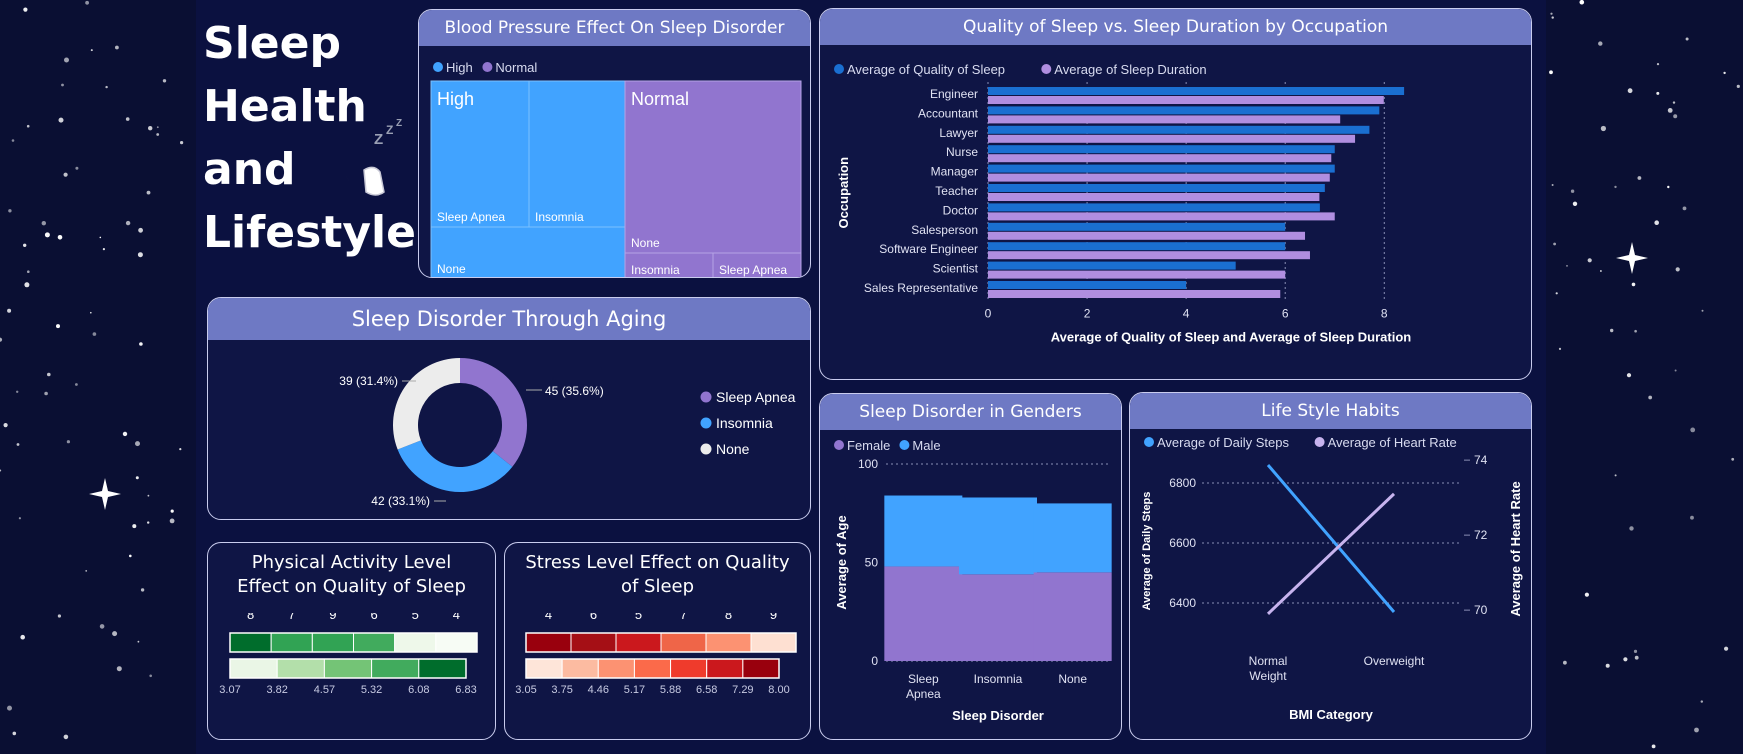 This screenshot has height=754, width=1743. What do you see at coordinates (744, 423) in the screenshot?
I see `legend-label: Insomnia` at bounding box center [744, 423].